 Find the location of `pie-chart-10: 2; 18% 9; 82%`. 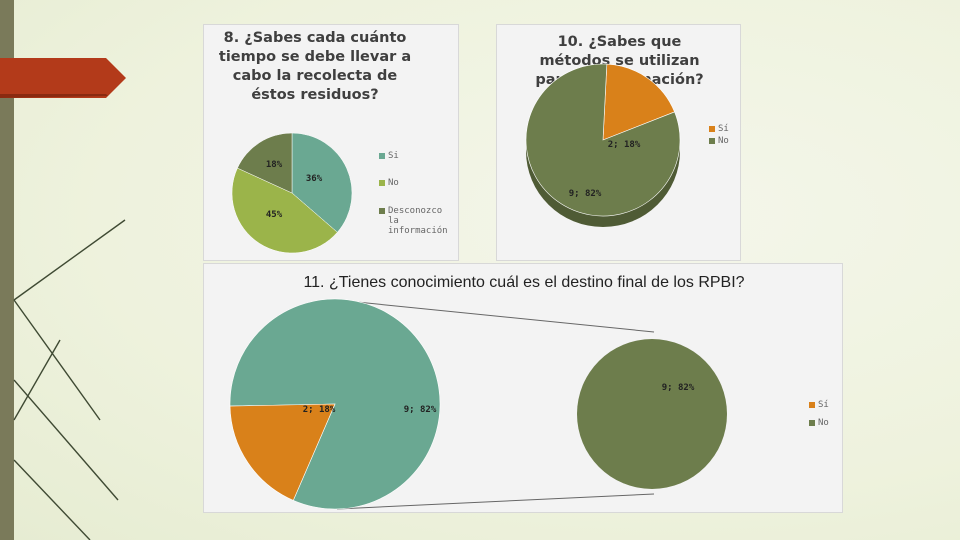

pie-chart-10: 2; 18% 9; 82% is located at coordinates (603, 145).